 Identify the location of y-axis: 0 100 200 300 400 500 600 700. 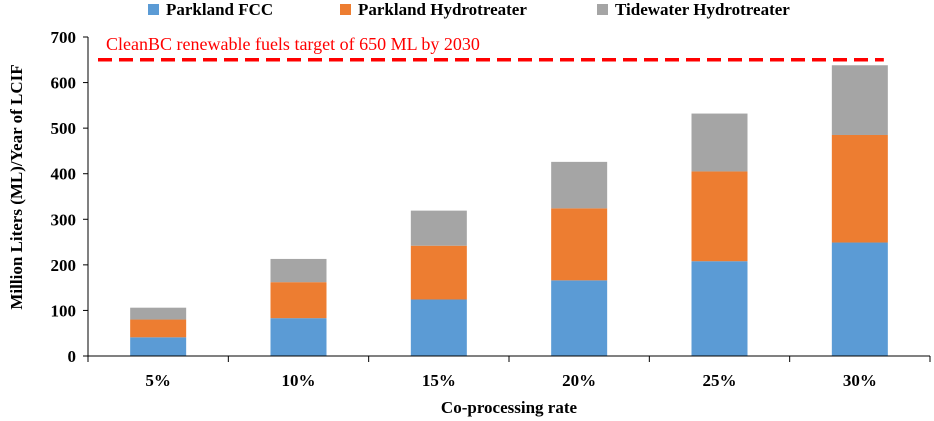
(70, 197).